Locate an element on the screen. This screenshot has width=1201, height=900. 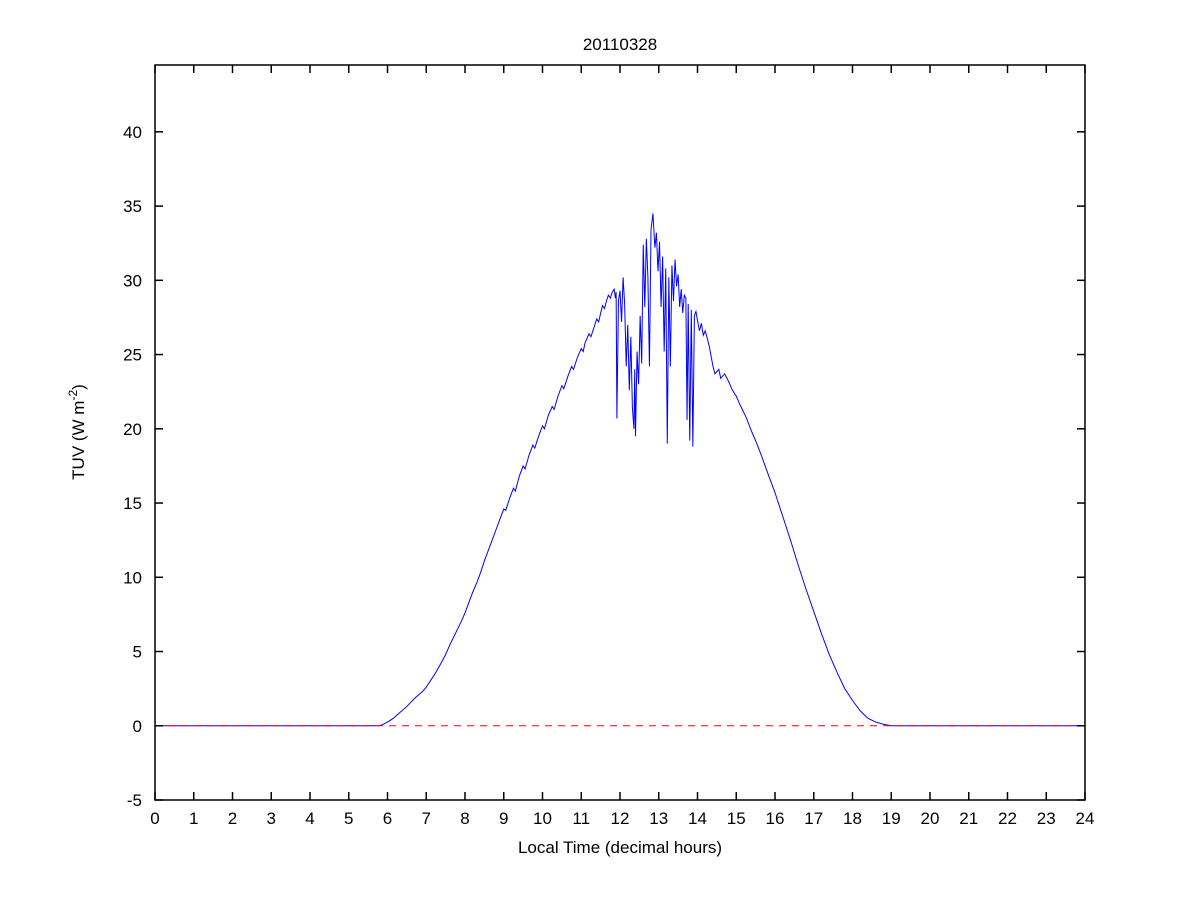
y-tick-label: 15 is located at coordinates (132, 503).